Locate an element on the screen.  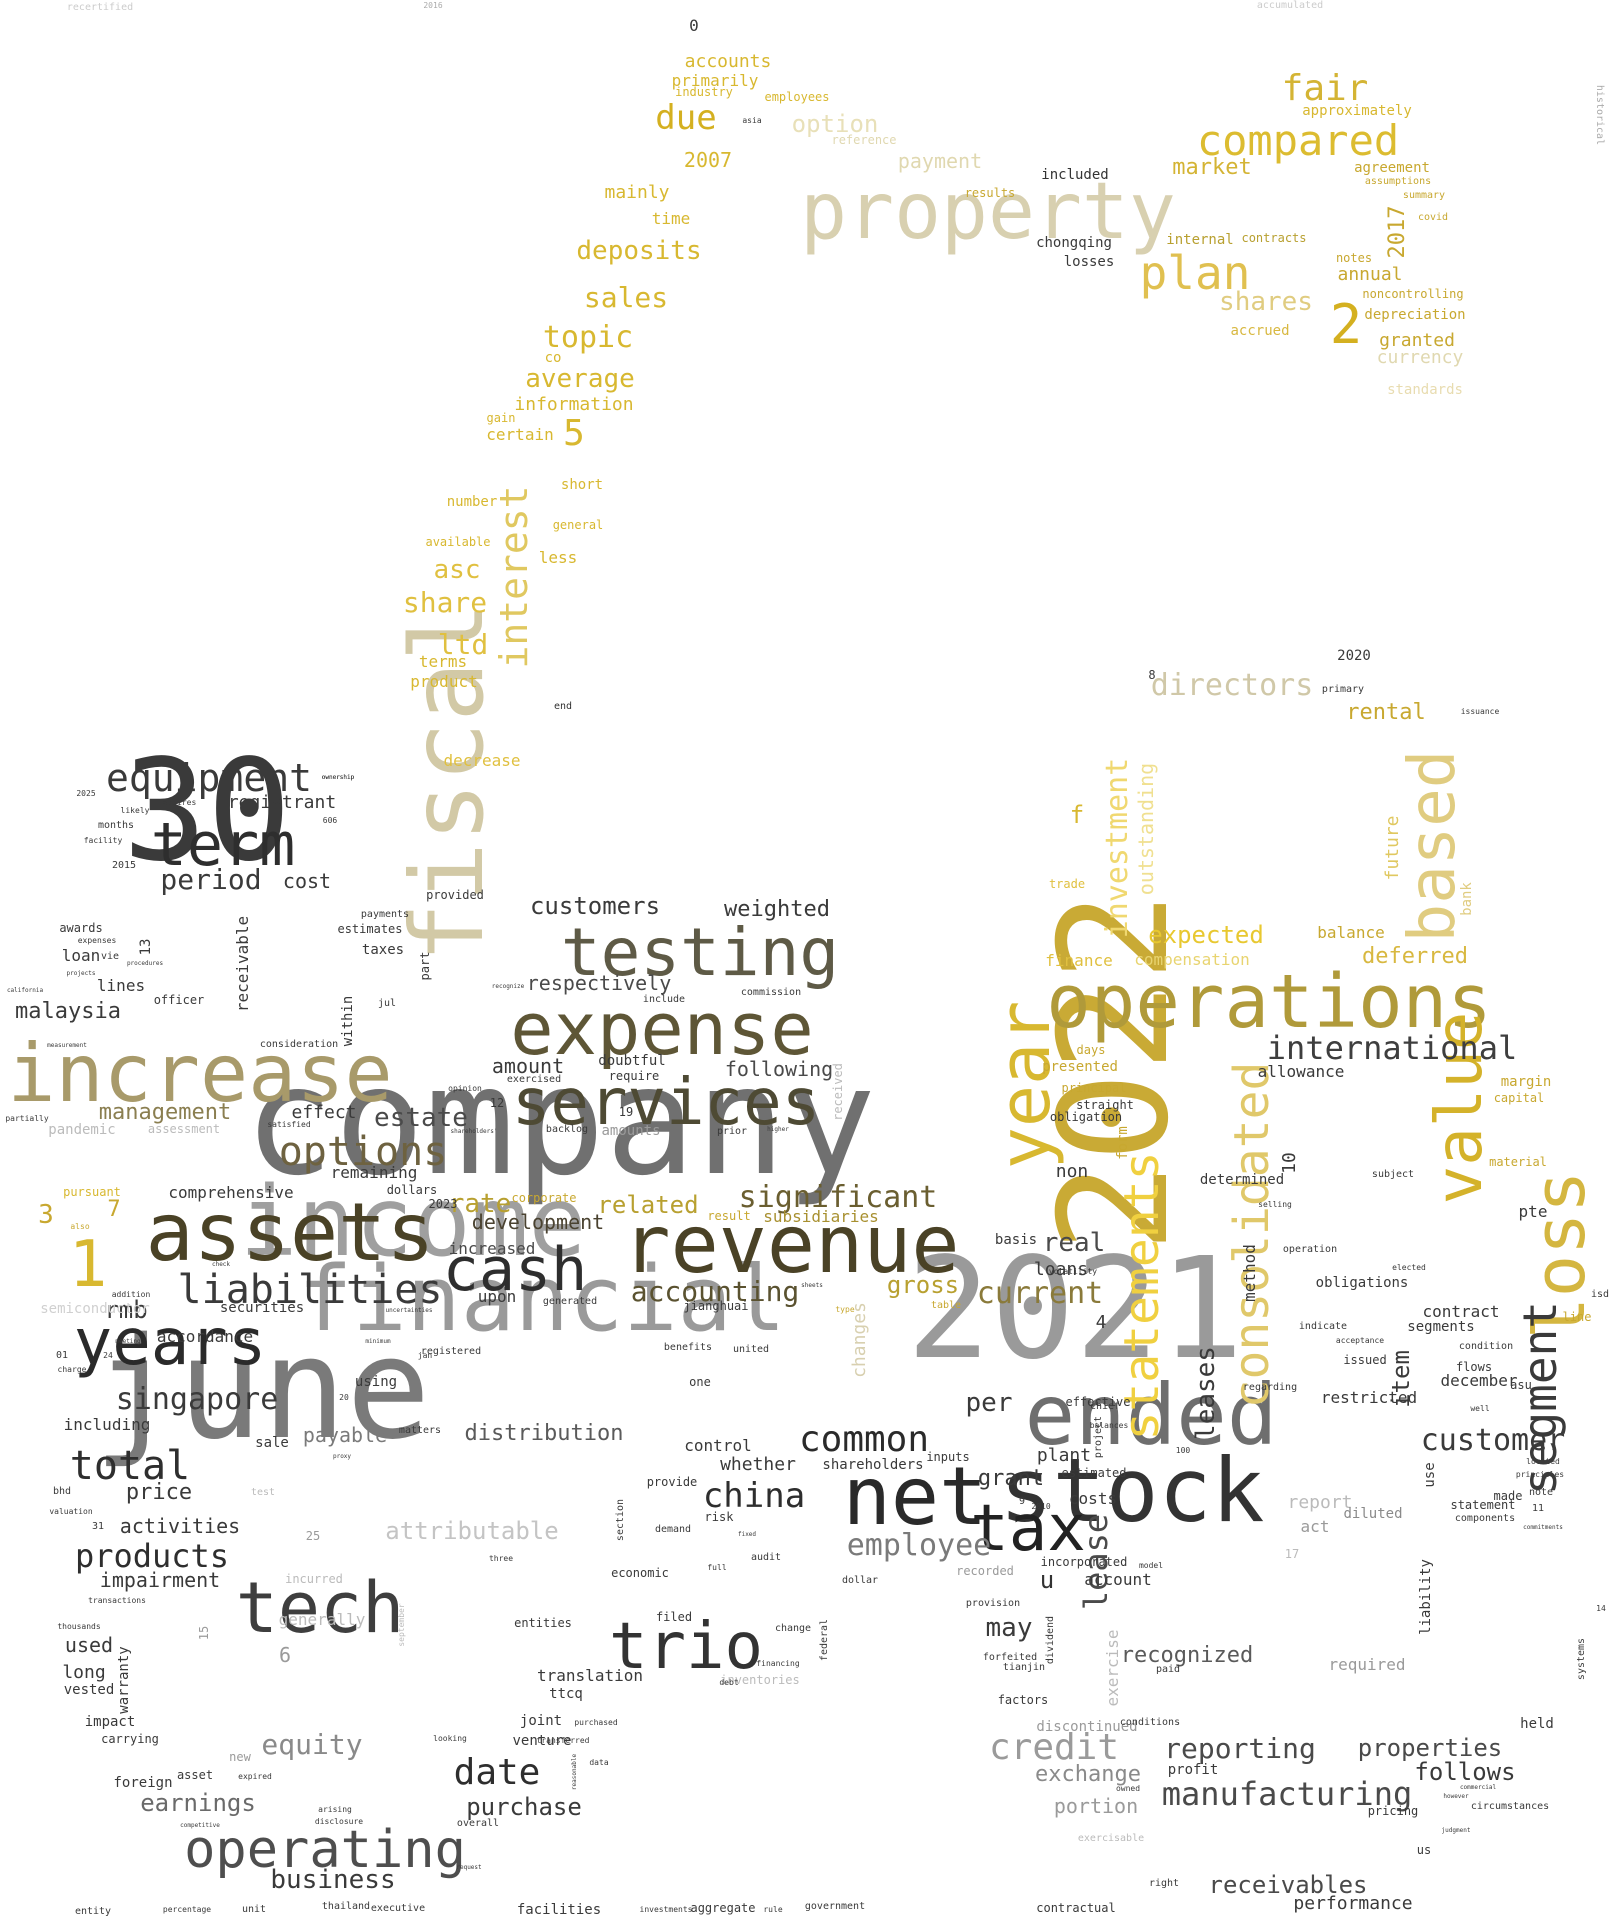
word-jan: jan is located at coordinates (425, 1355).